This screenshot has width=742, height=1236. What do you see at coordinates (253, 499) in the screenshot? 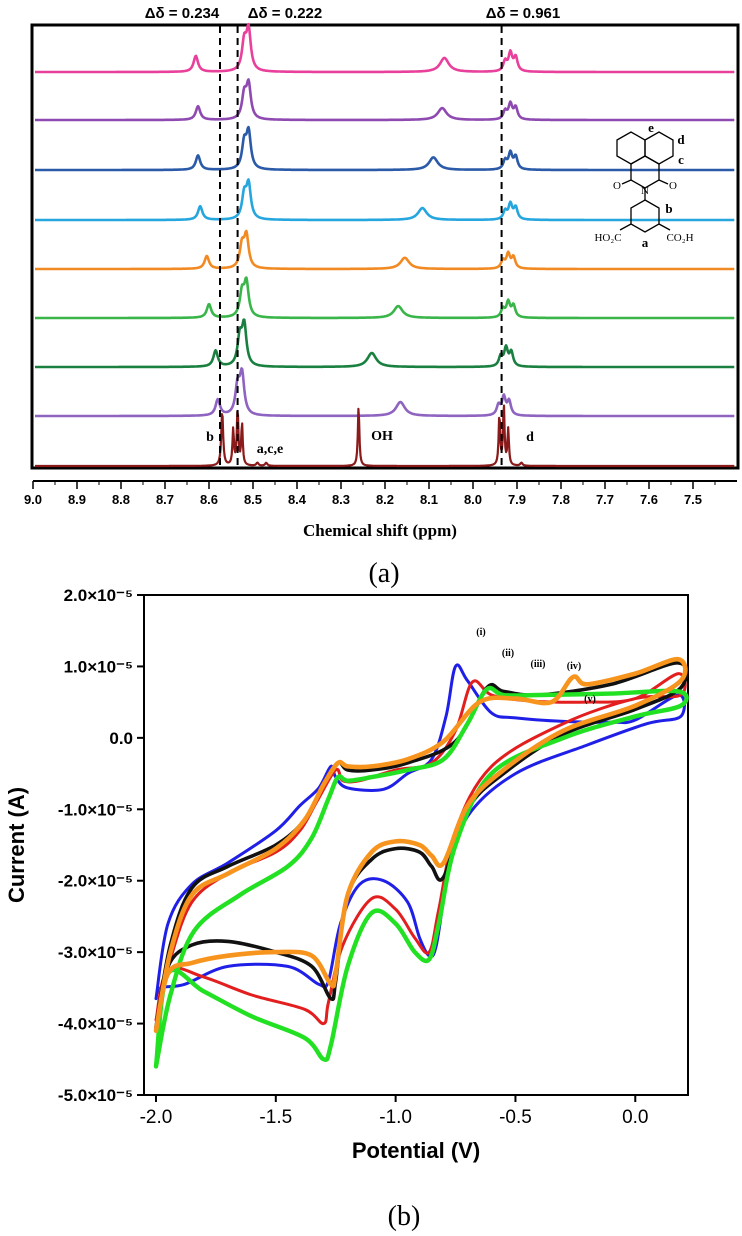
I see `nmr-tick-label: 8.5` at bounding box center [253, 499].